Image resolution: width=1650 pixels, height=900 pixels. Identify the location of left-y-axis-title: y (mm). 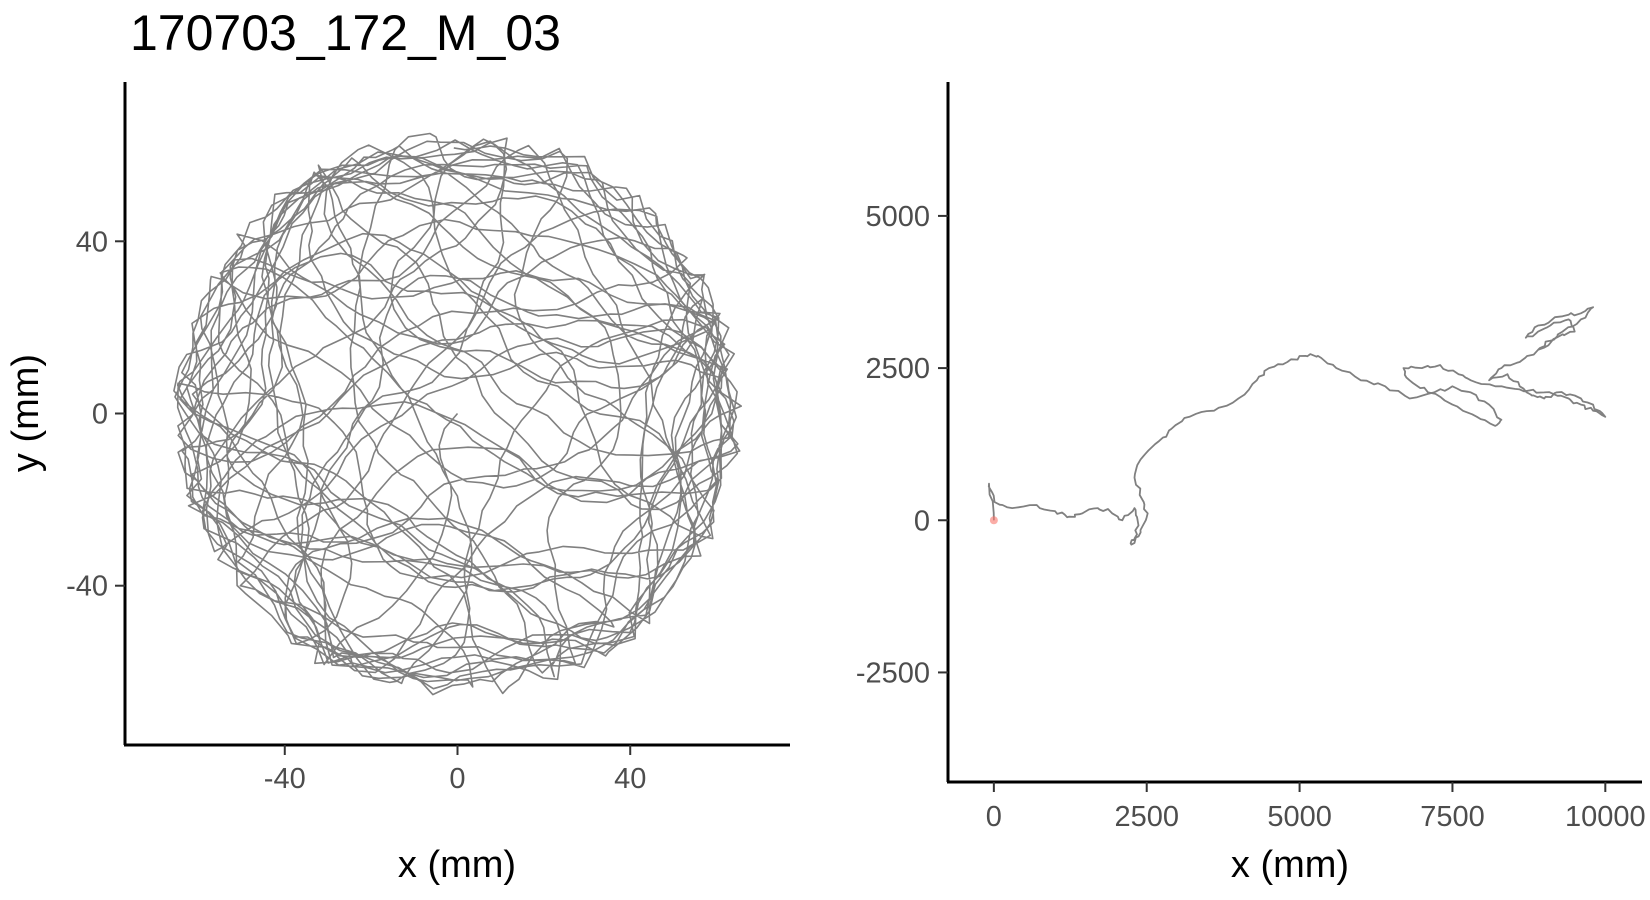
(26, 413).